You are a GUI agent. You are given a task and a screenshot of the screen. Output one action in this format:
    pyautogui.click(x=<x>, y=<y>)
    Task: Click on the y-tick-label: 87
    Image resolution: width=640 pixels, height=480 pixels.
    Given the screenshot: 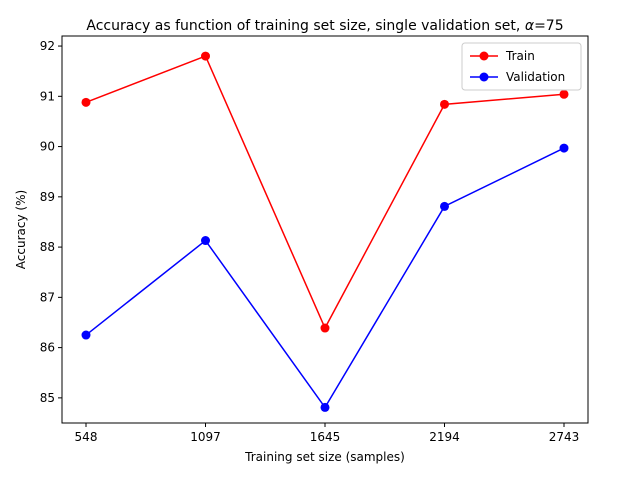 What is the action you would take?
    pyautogui.click(x=47, y=297)
    